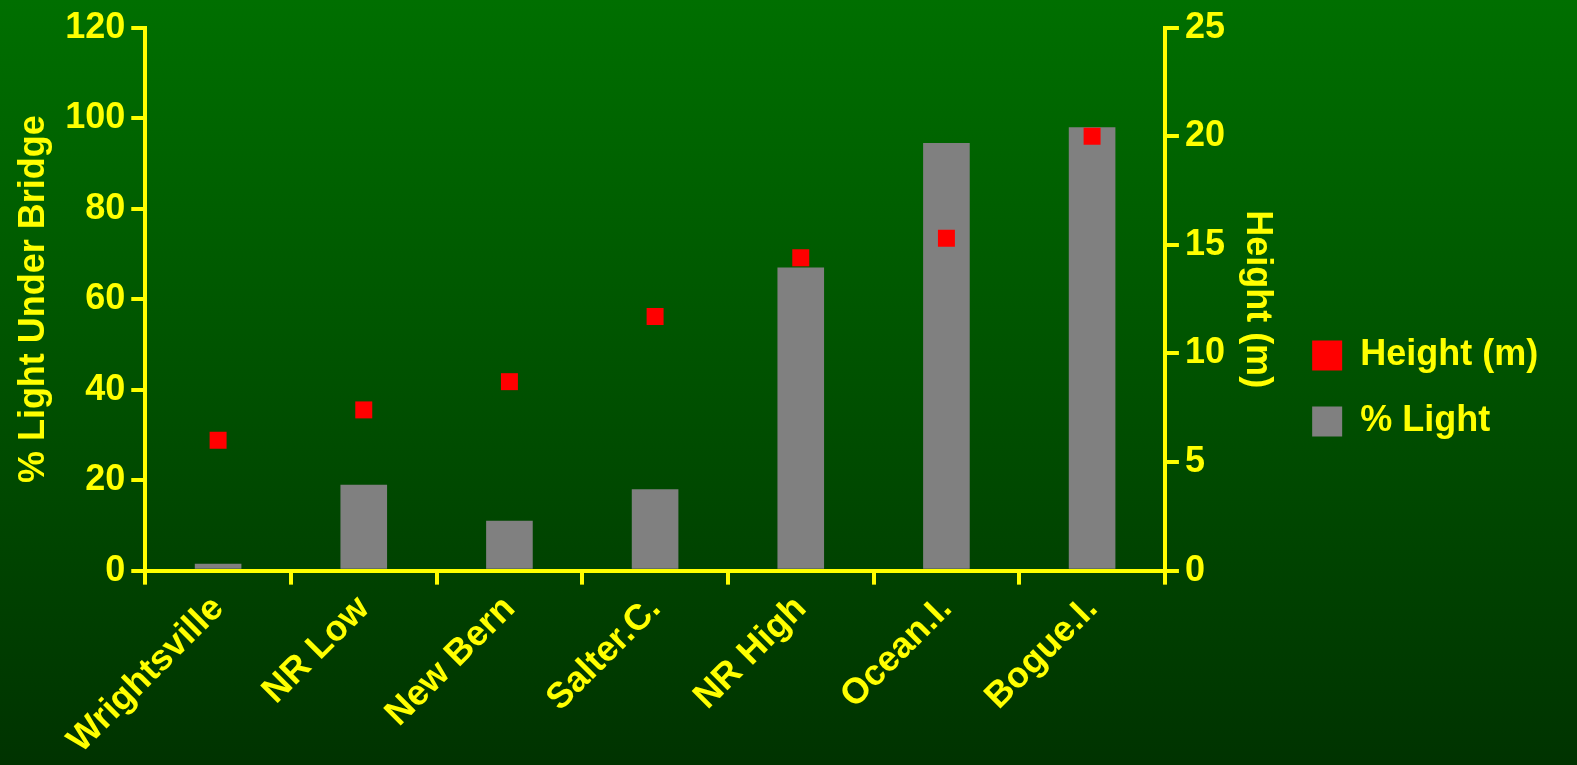 This screenshot has height=765, width=1577. I want to click on y-tick-label: 20, so click(105, 478).